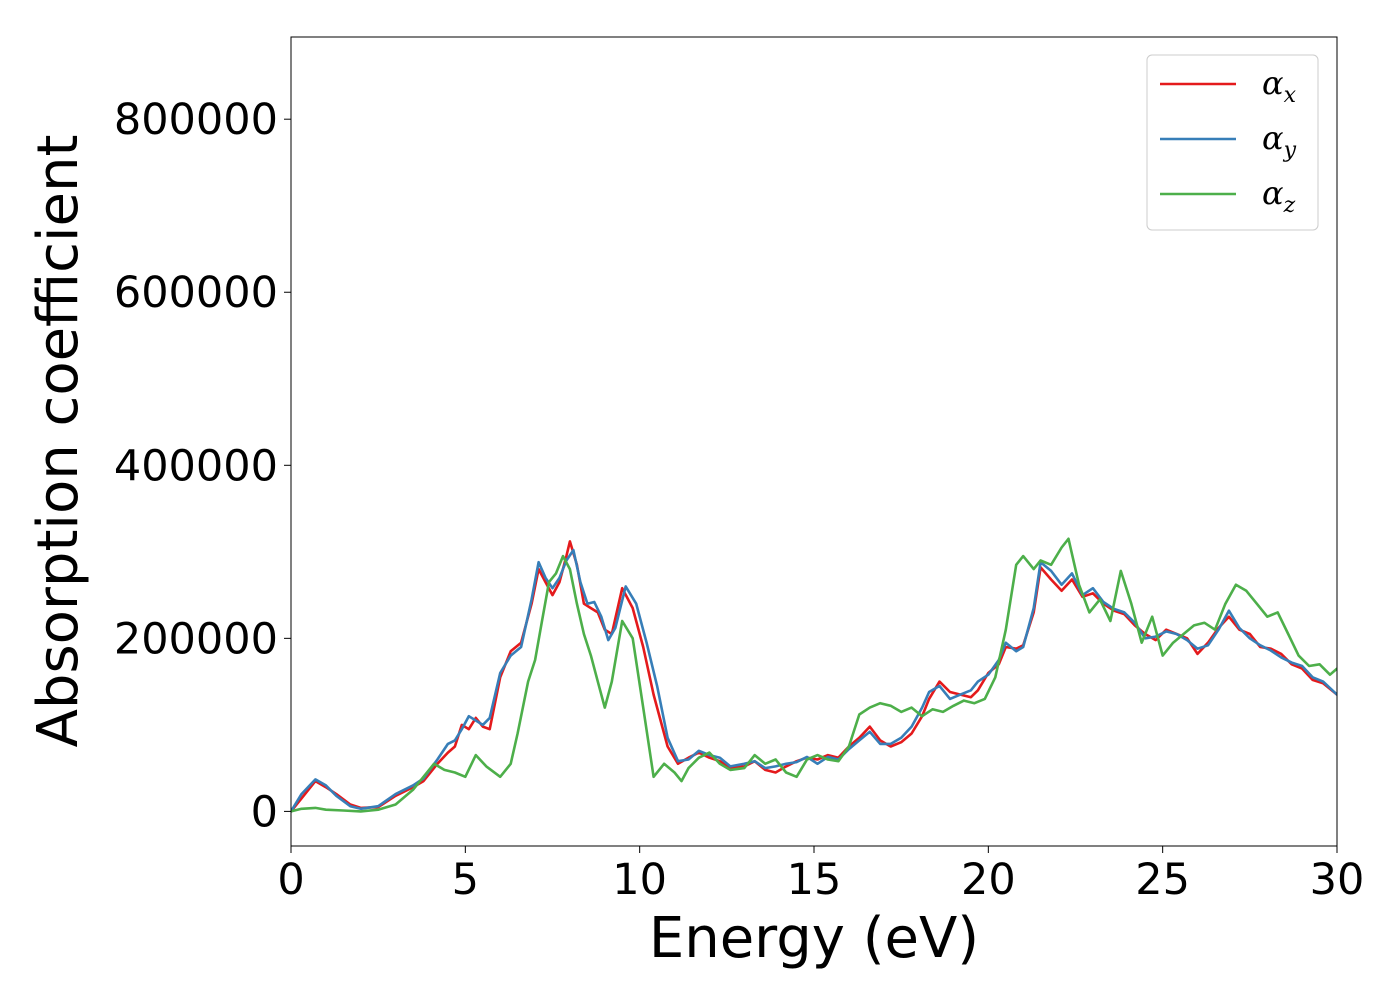 The image size is (1400, 1000). What do you see at coordinates (465, 880) in the screenshot?
I see `x-tick-label: 5` at bounding box center [465, 880].